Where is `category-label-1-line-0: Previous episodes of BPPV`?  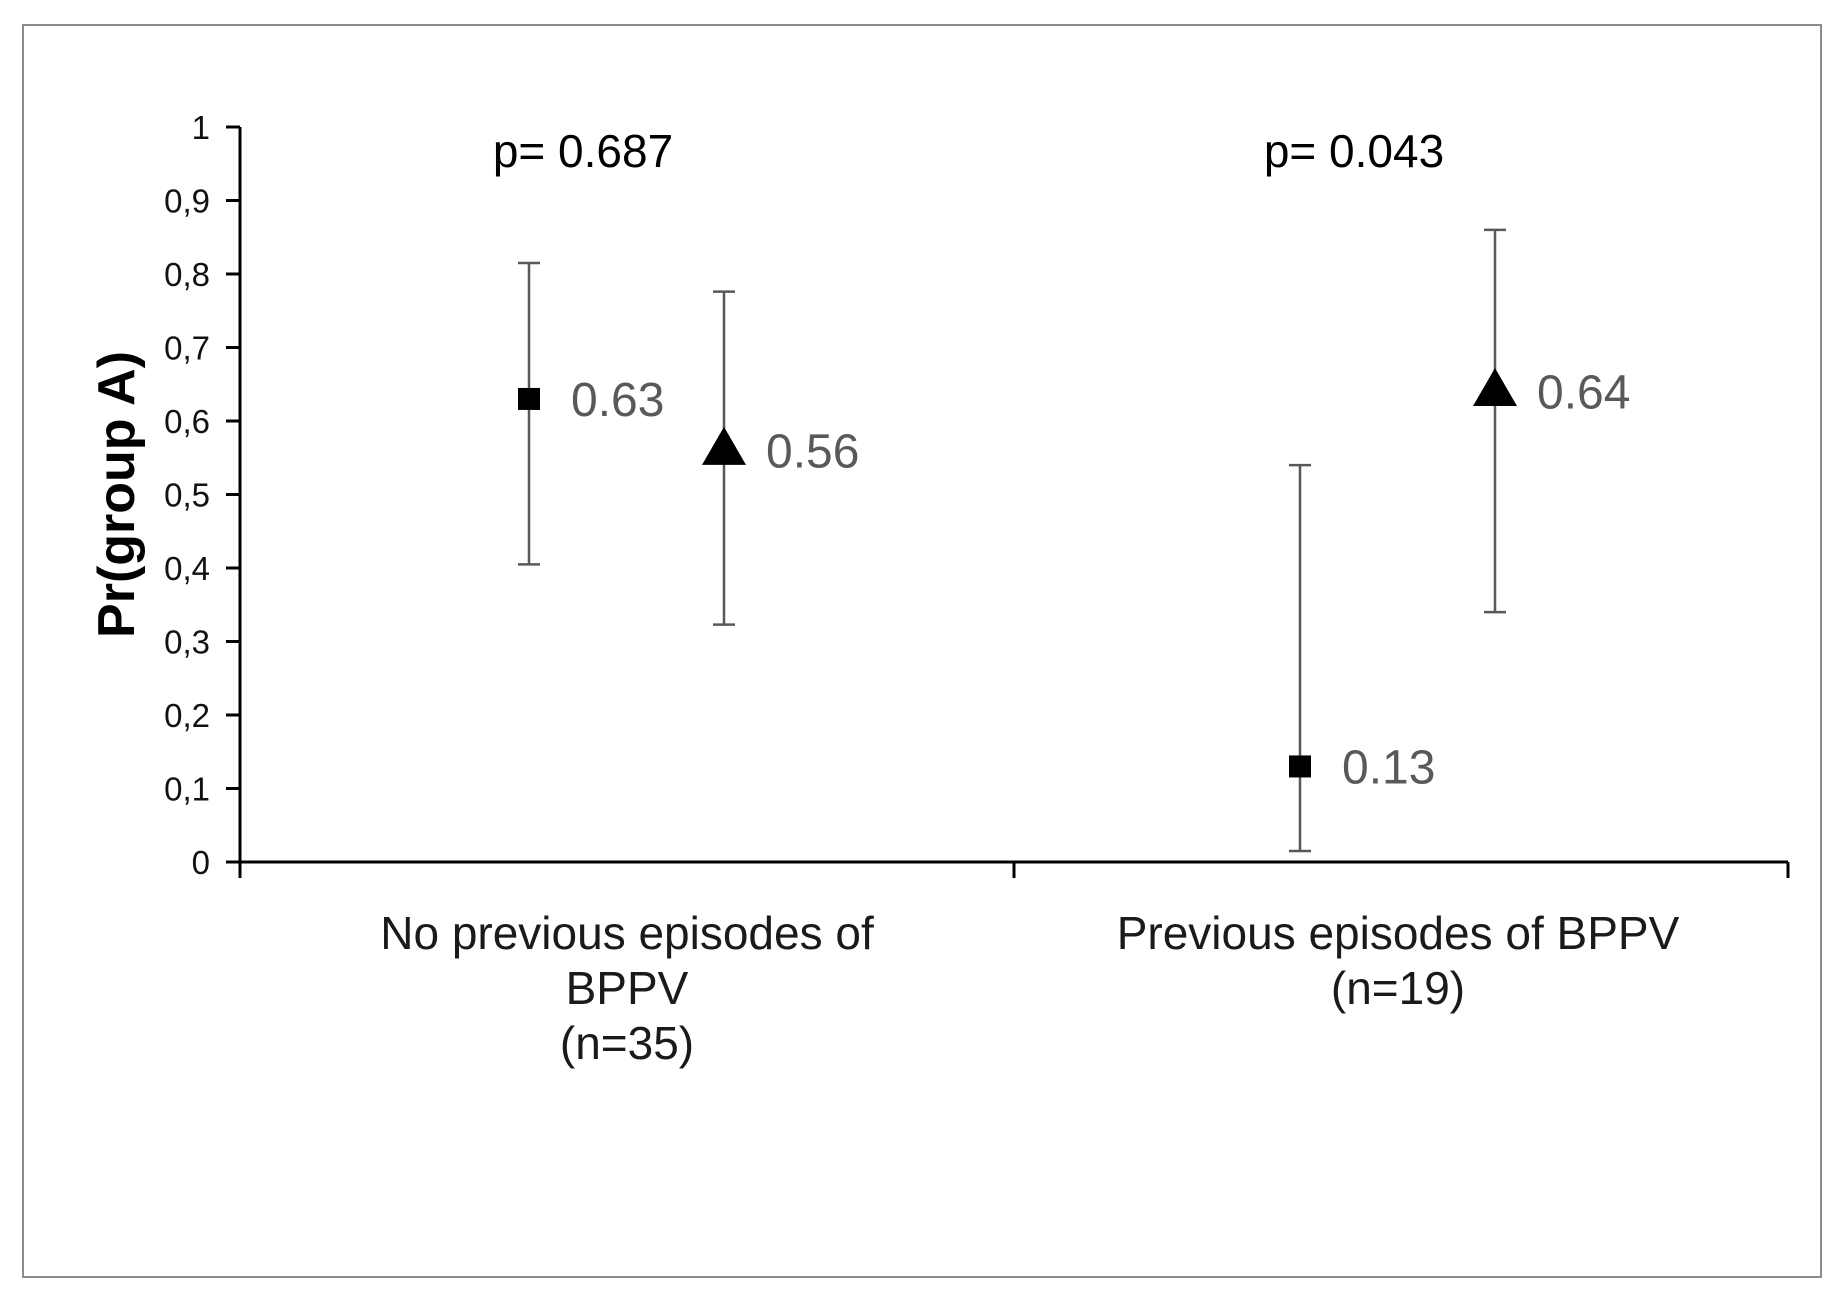 category-label-1-line-0: Previous episodes of BPPV is located at coordinates (1398, 933).